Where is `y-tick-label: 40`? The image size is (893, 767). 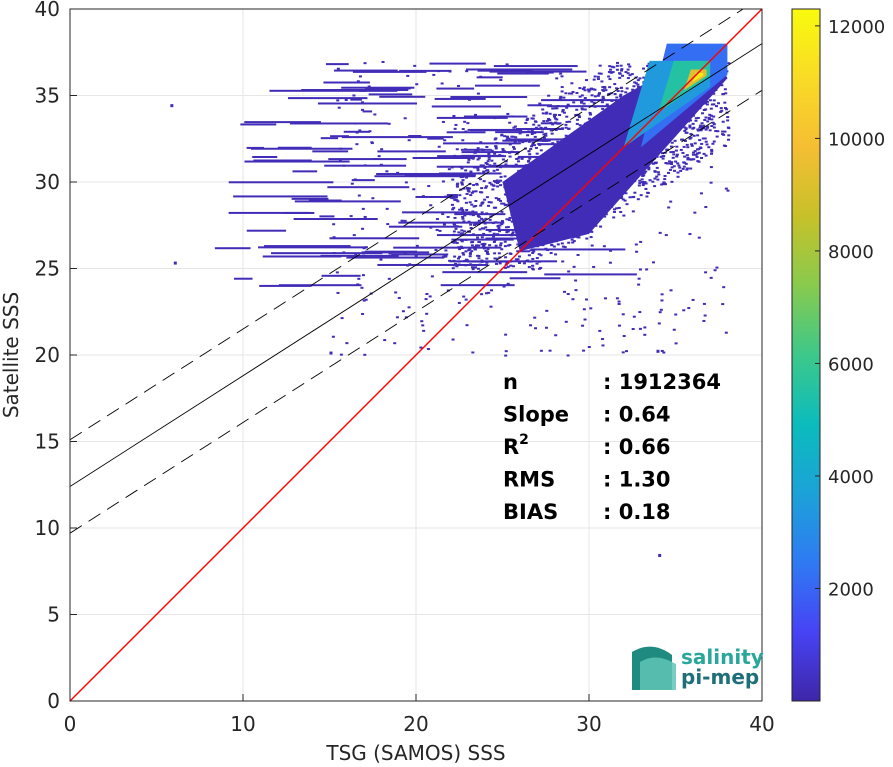
y-tick-label: 40 is located at coordinates (47, 10).